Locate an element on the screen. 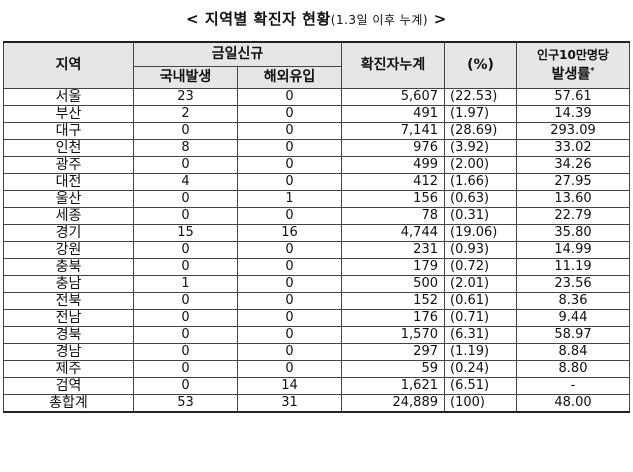 The height and width of the screenshot is (472, 633). table-row: 충북 0 0 179 (0.72) 11.19 is located at coordinates (316, 266).